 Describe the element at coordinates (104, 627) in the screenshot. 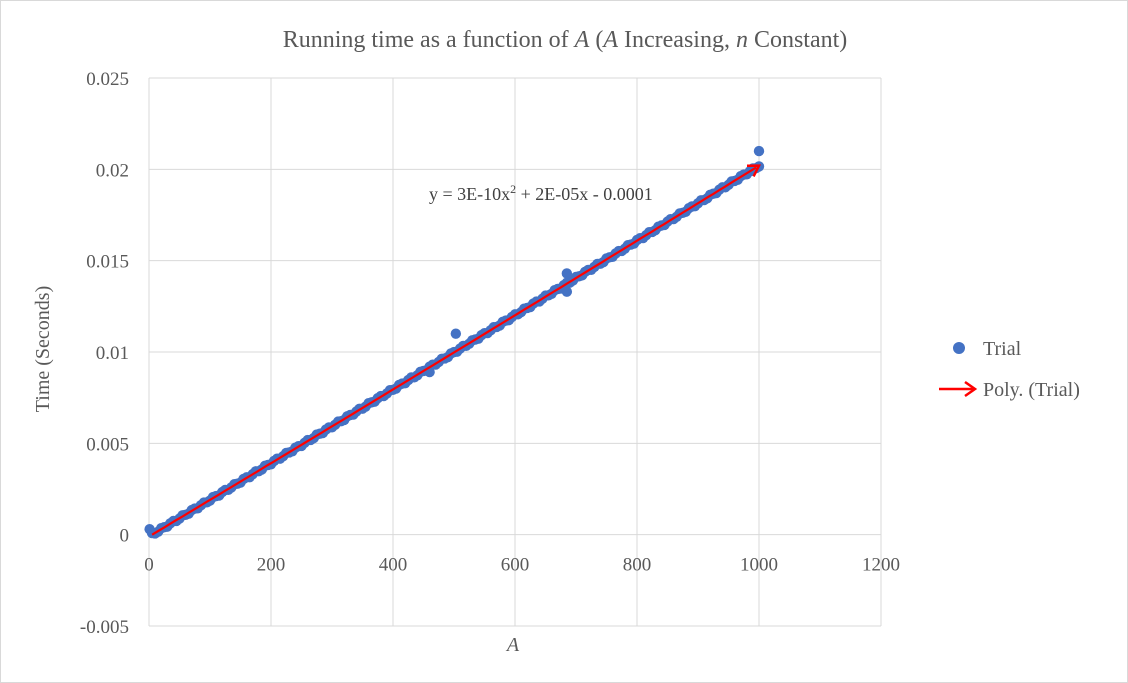

I see `y-tick-label: -0.005` at that location.